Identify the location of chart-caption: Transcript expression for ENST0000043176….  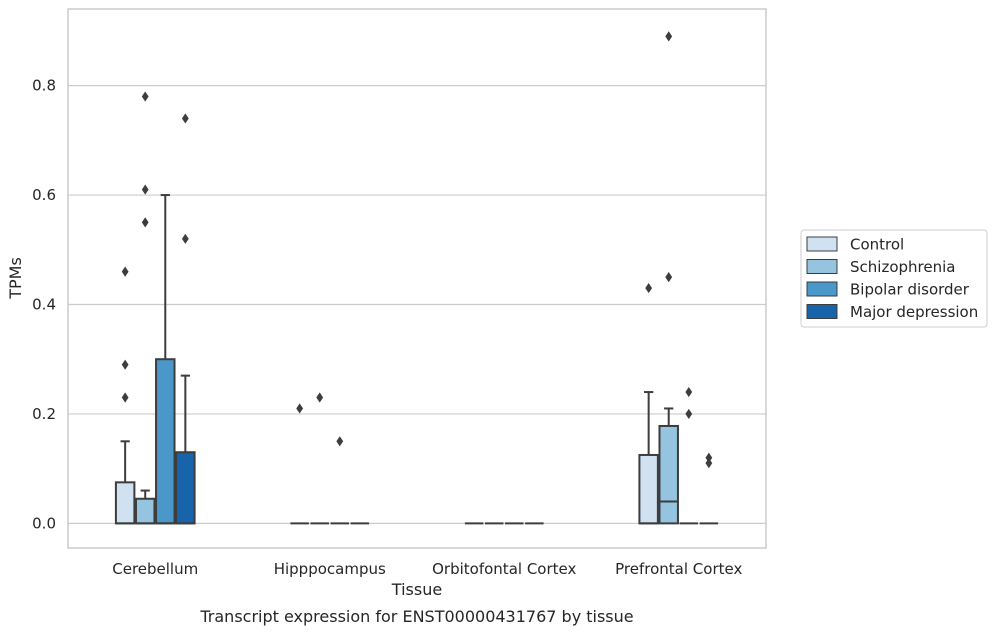
(416, 616).